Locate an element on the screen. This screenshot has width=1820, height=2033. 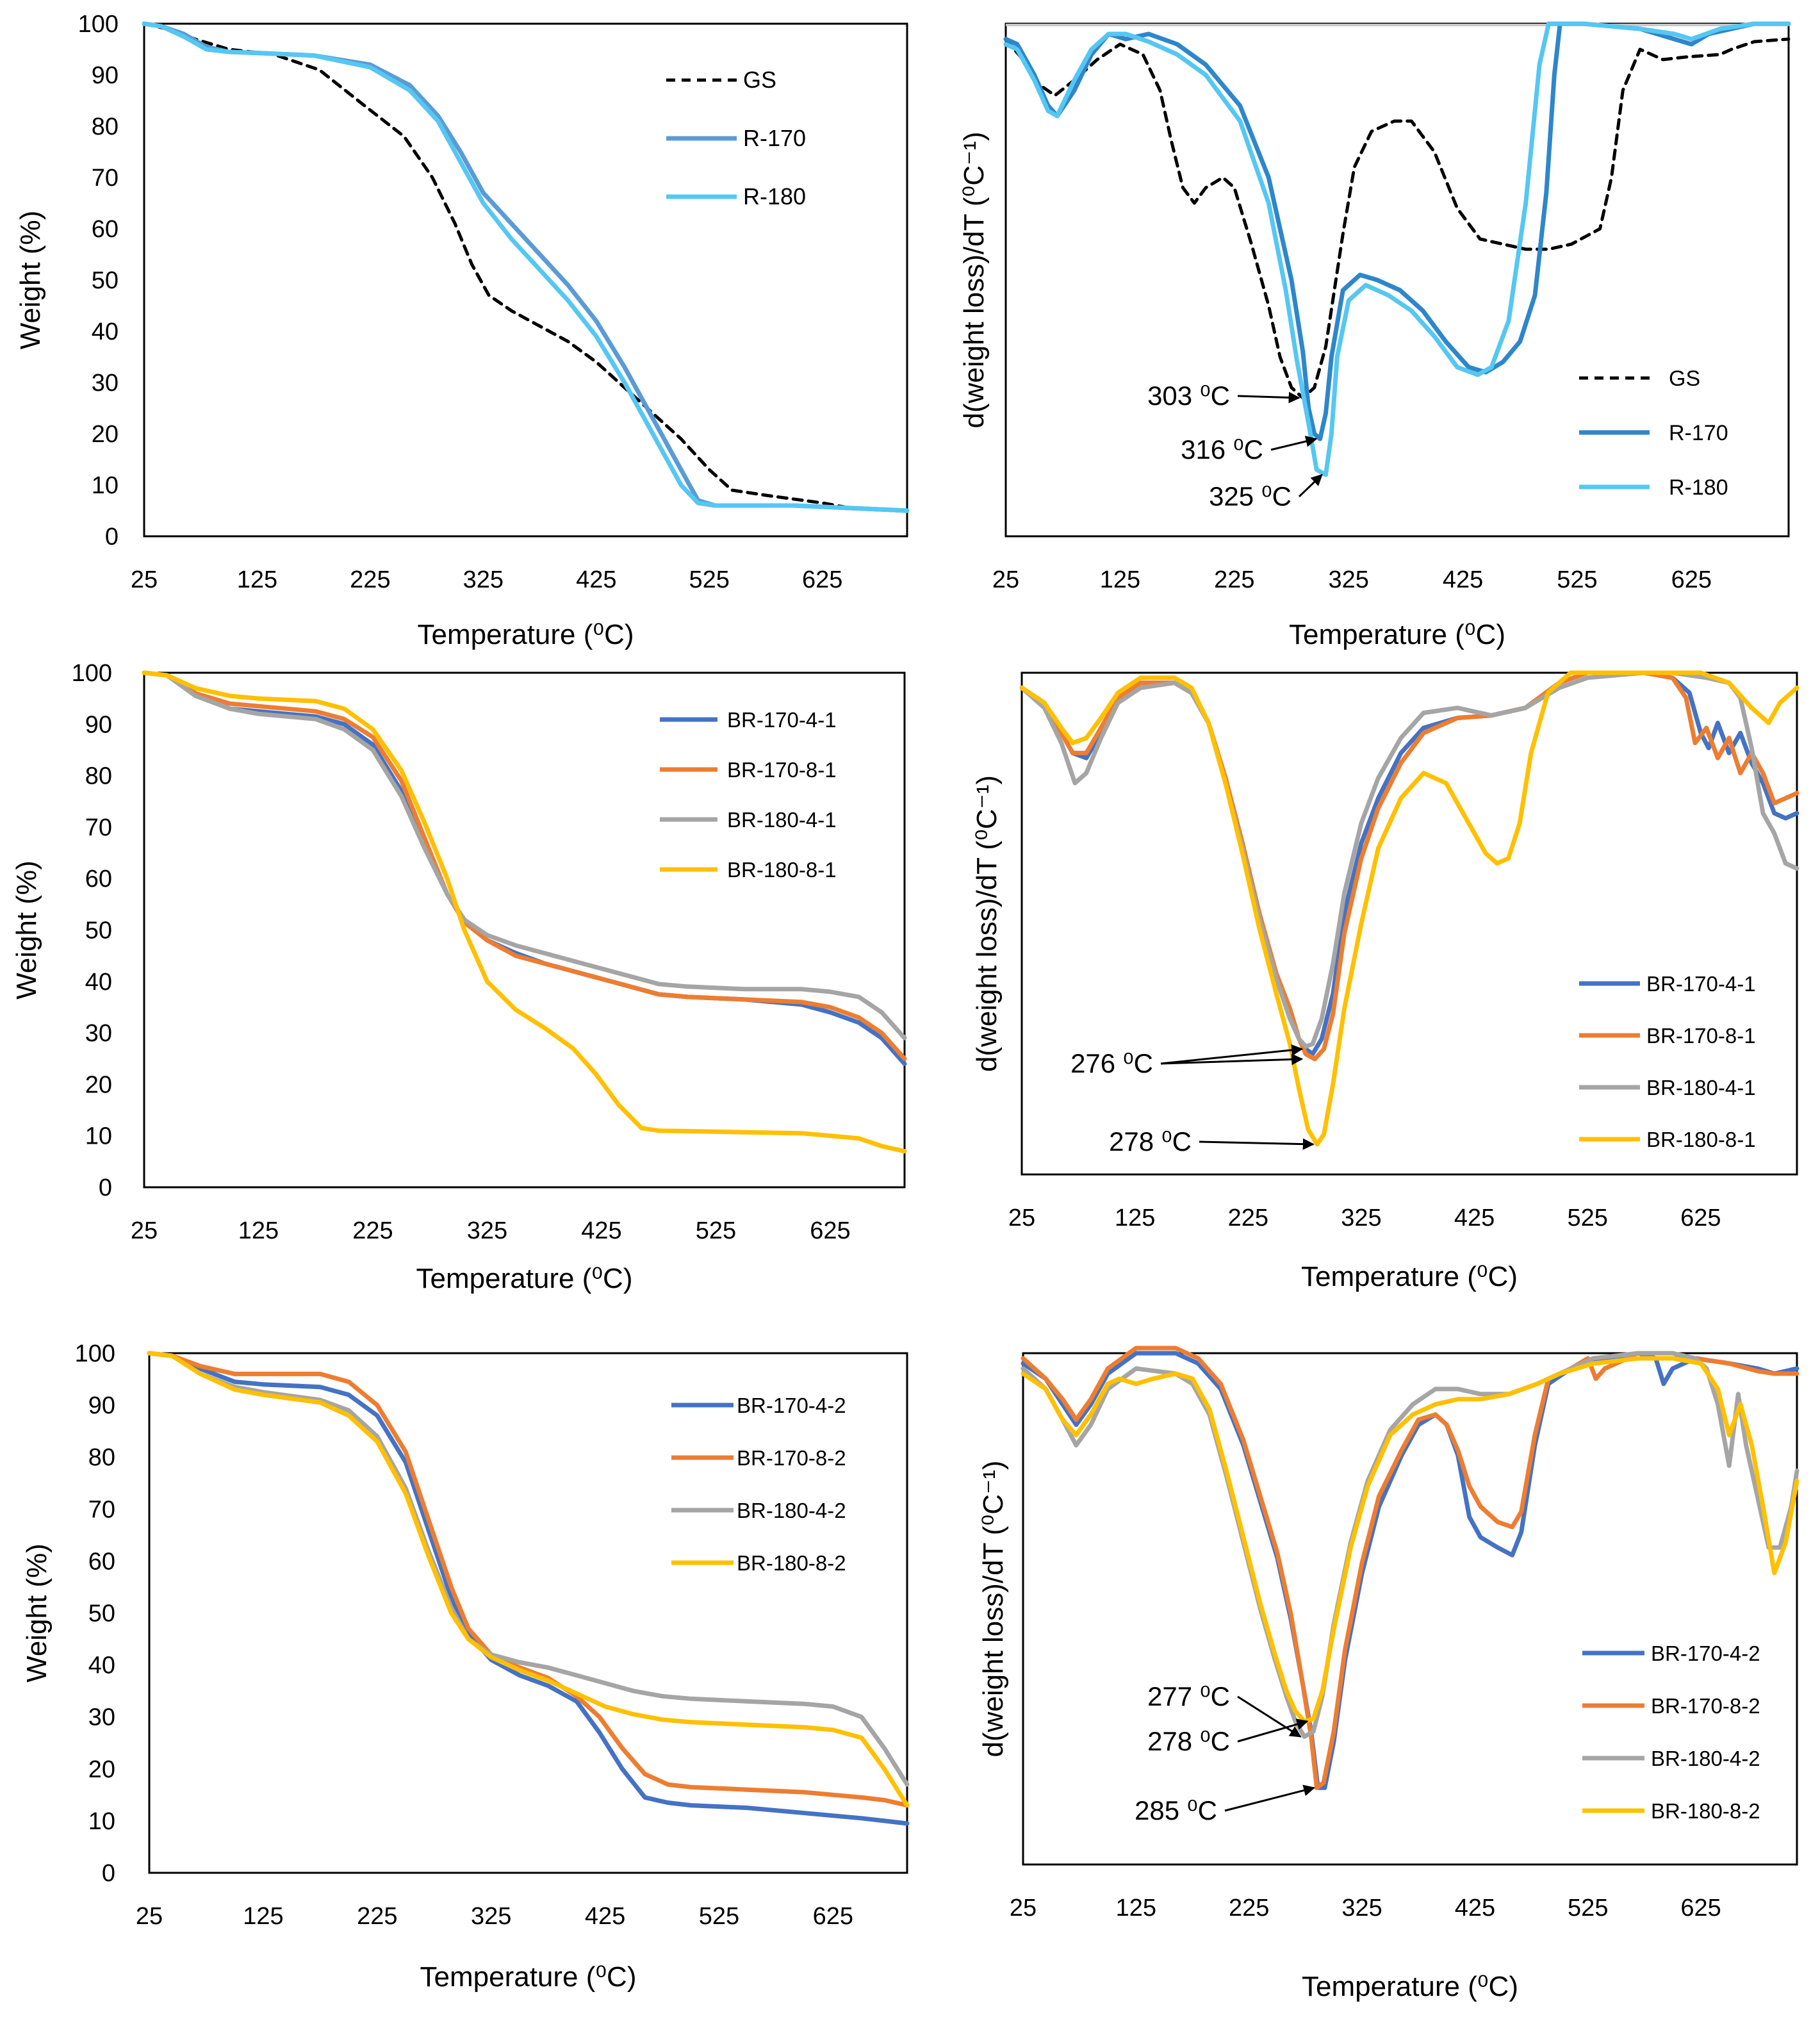
legend-label: R-180 is located at coordinates (774, 197).